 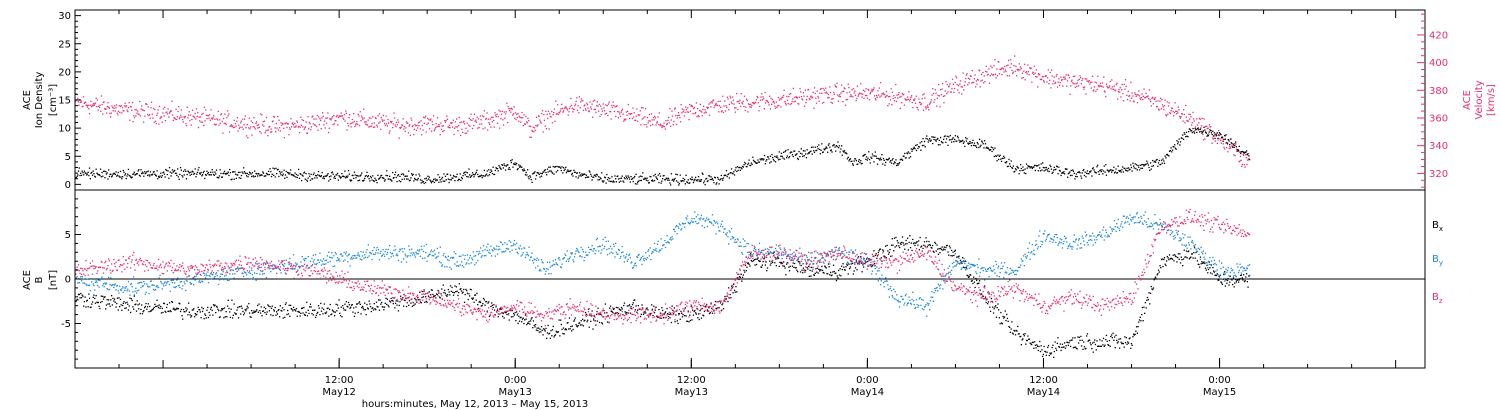 I want to click on density-tick-label: 0, so click(x=68, y=185).